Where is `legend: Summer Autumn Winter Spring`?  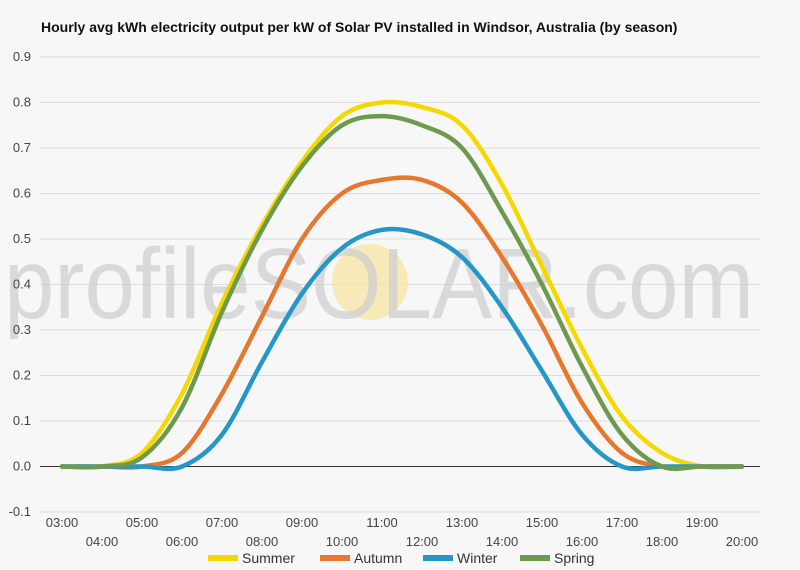
legend: Summer Autumn Winter Spring is located at coordinates (401, 558).